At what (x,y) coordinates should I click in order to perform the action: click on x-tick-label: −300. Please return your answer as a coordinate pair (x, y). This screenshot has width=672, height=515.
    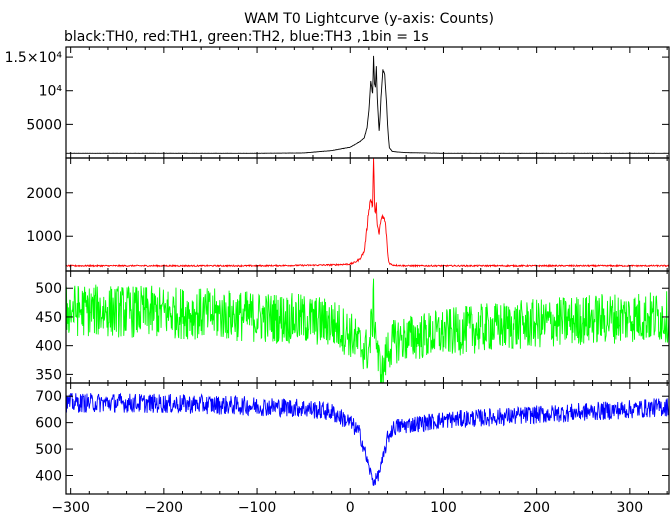
    Looking at the image, I should click on (70, 507).